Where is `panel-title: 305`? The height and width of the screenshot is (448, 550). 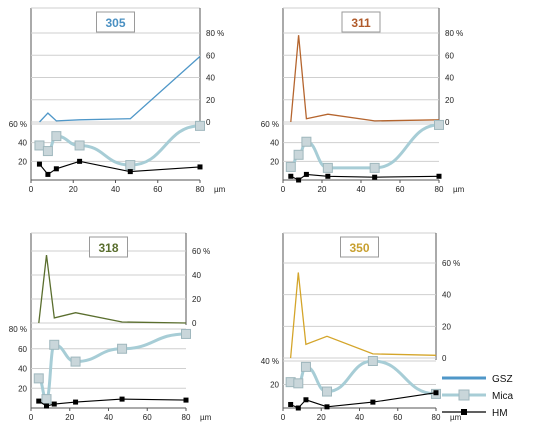 panel-title: 305 is located at coordinates (115, 23).